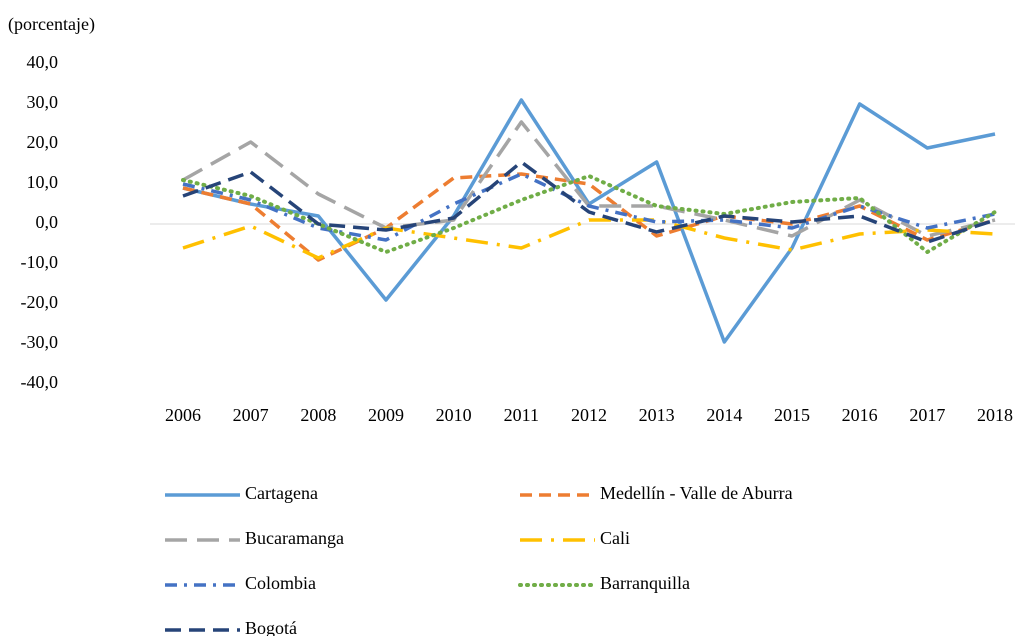 The image size is (1018, 636). What do you see at coordinates (792, 415) in the screenshot?
I see `x-tick-label: 2015` at bounding box center [792, 415].